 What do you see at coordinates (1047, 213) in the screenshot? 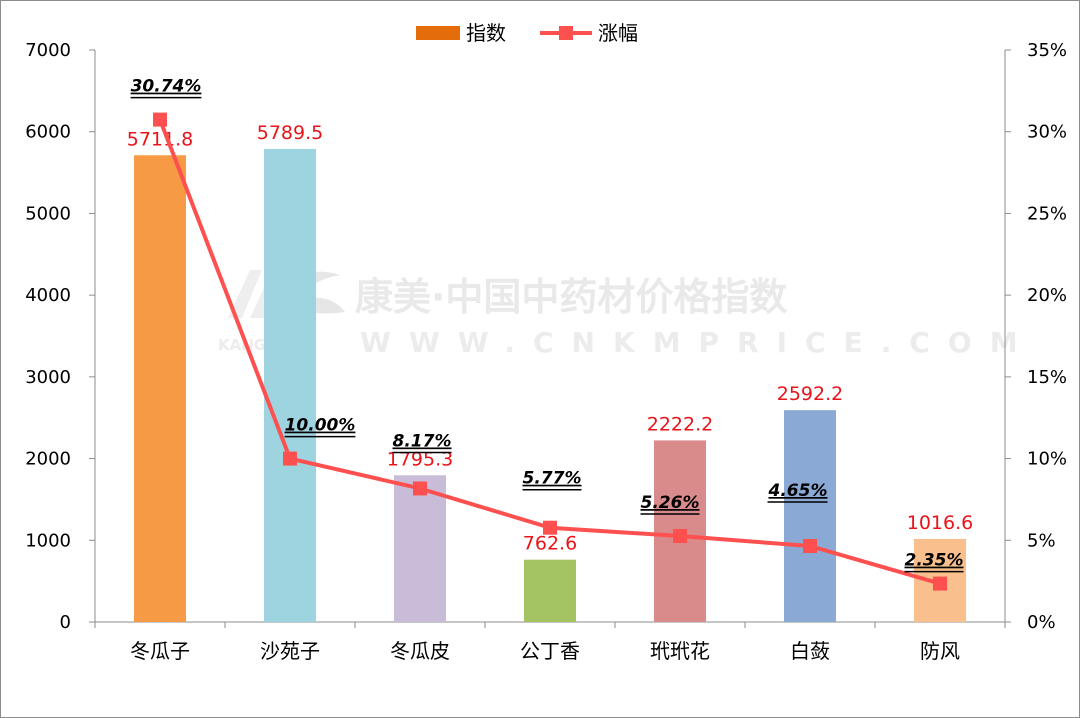
I see `right-tick-label: 25%` at bounding box center [1047, 213].